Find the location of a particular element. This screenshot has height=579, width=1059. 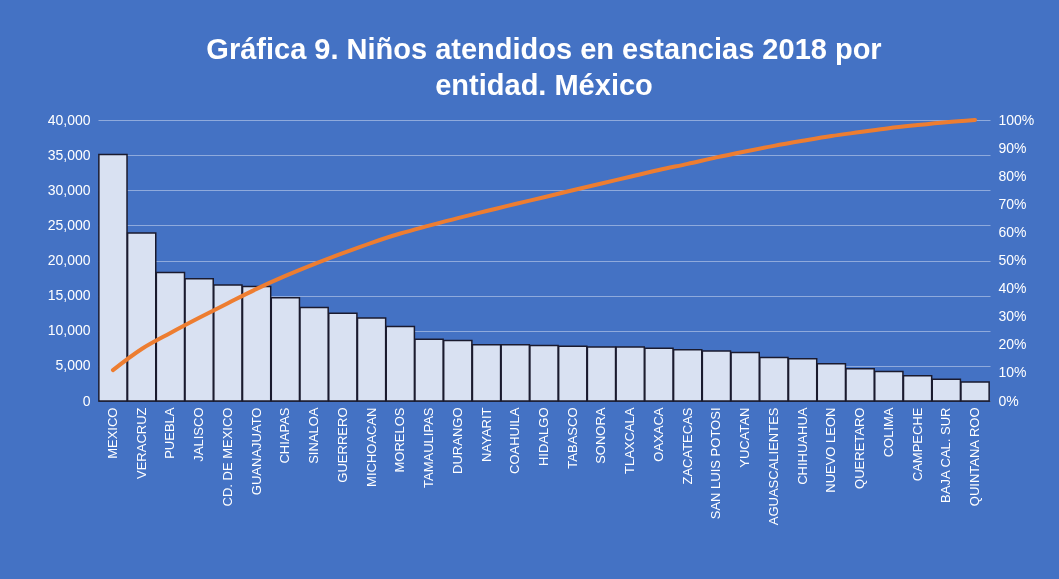

y-tick-label: 35,000 is located at coordinates (69, 154).